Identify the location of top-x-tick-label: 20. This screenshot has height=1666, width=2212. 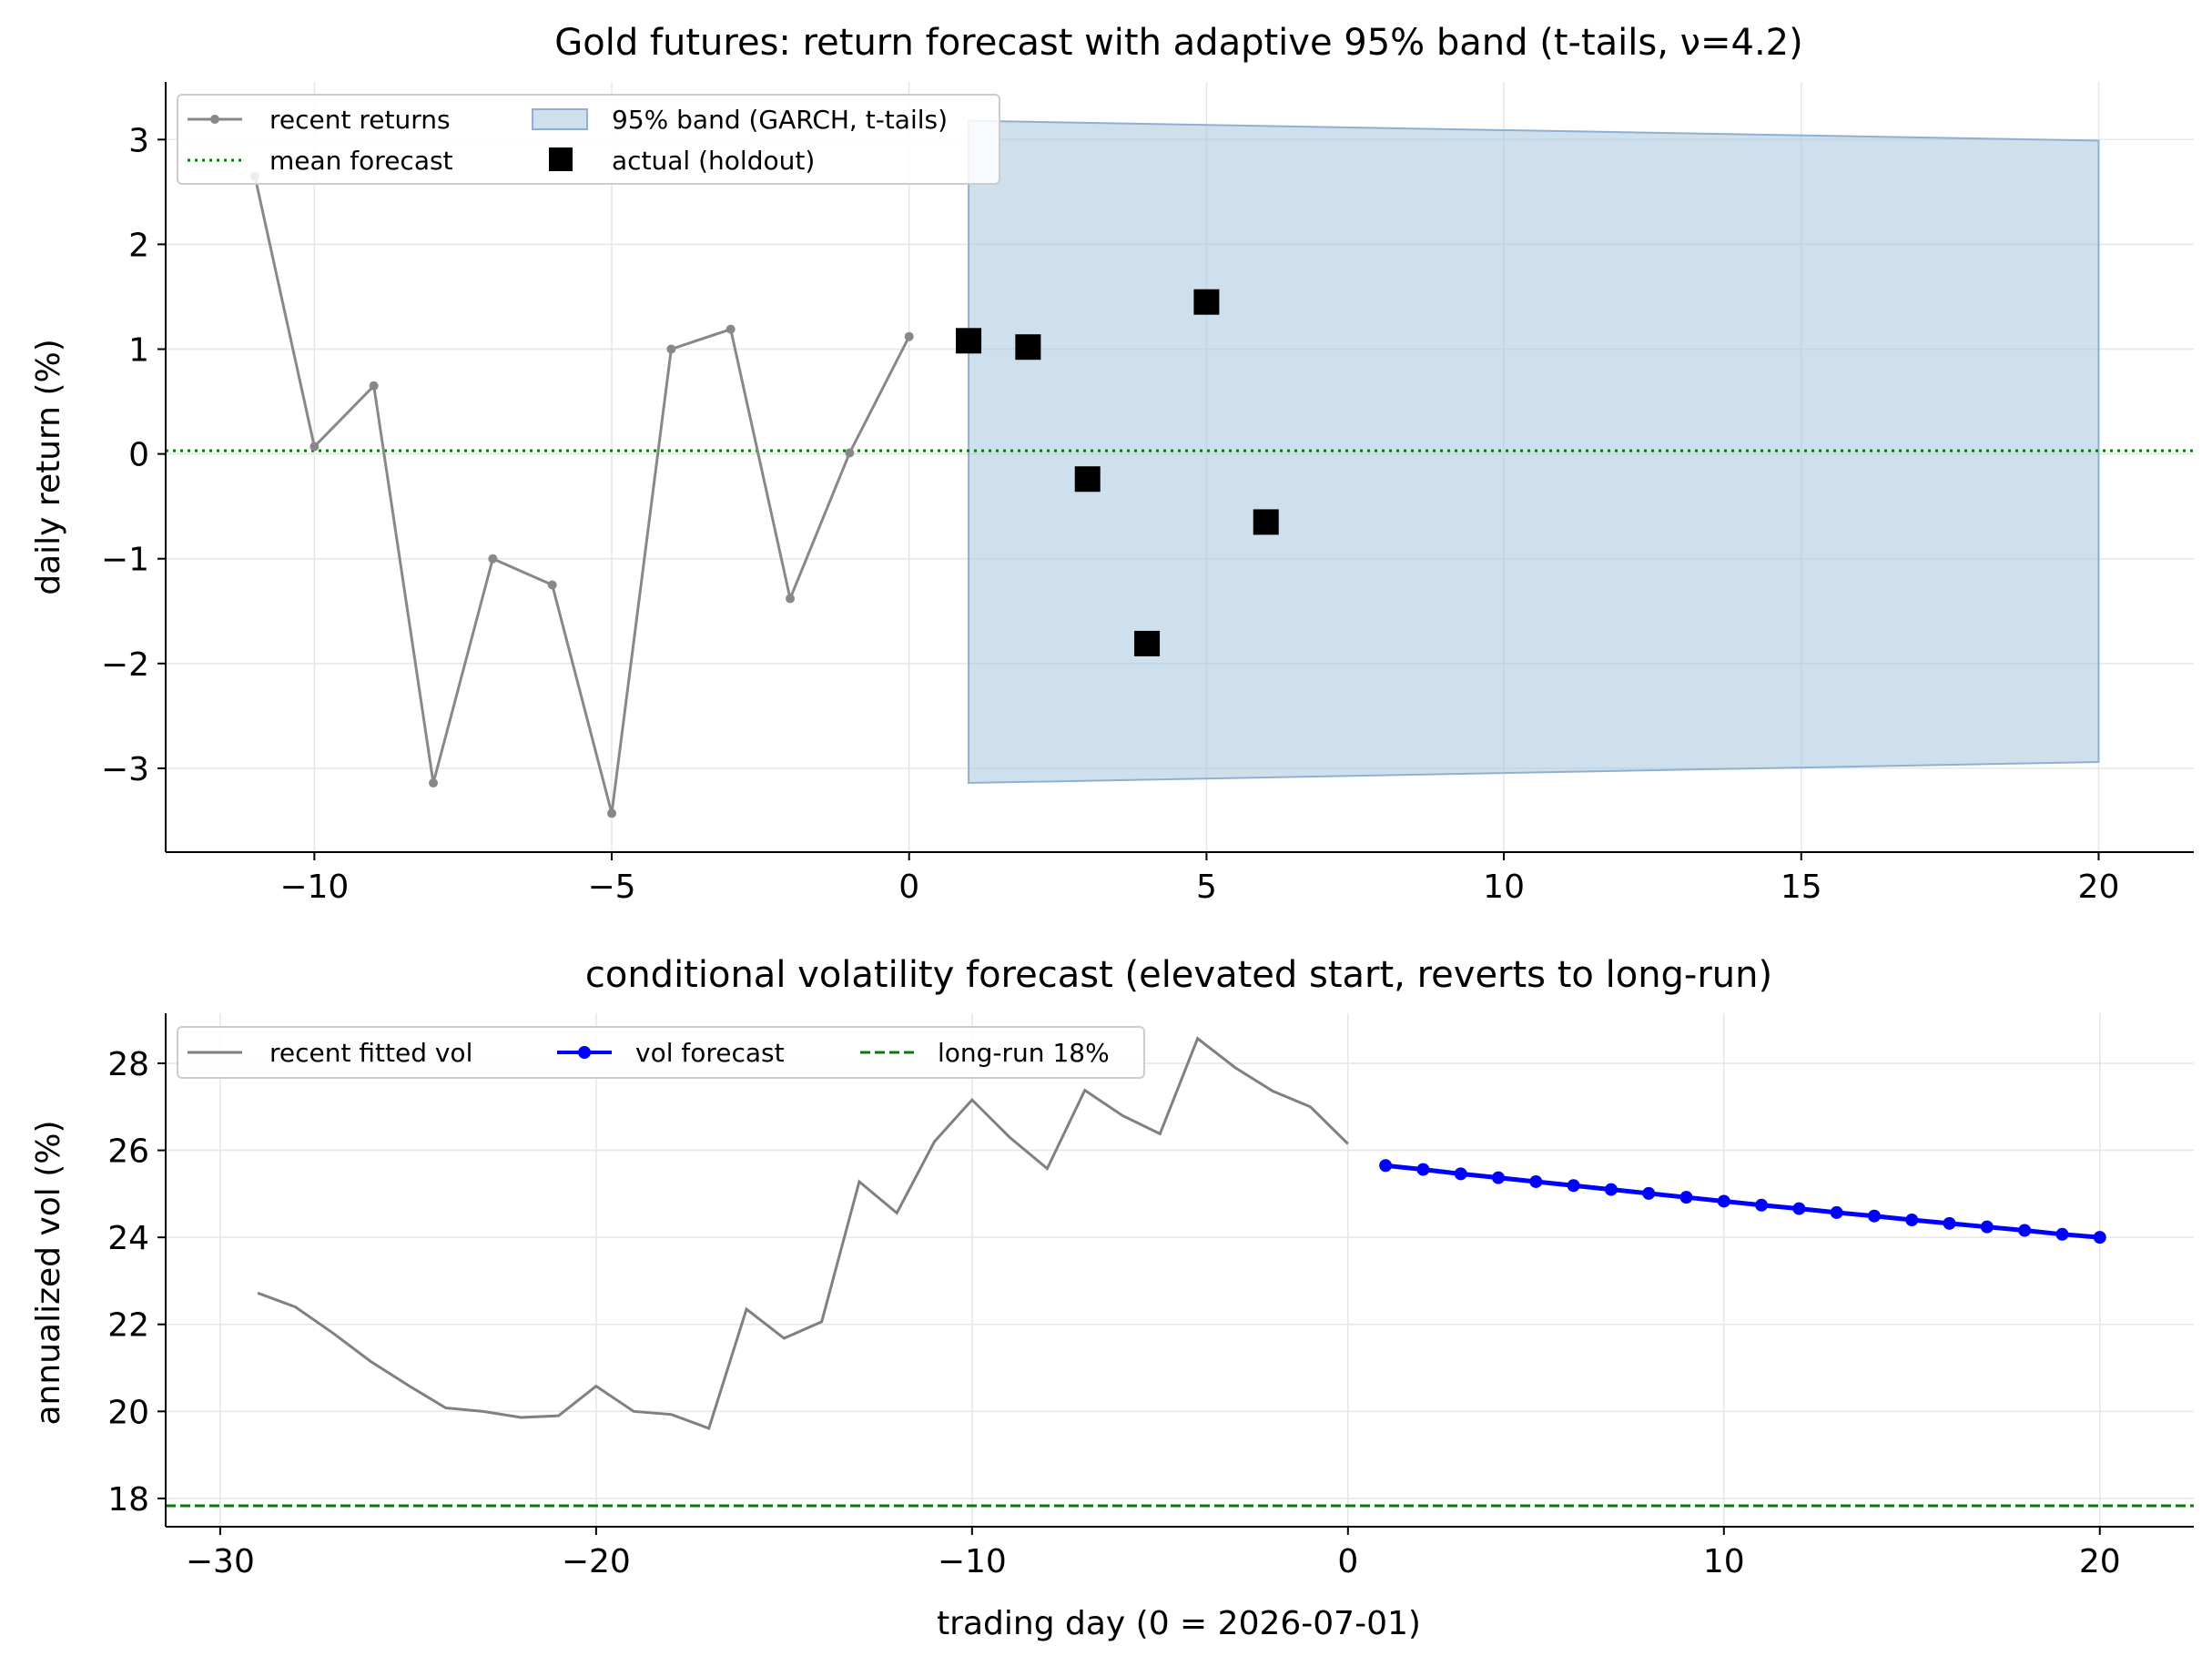
(2099, 887).